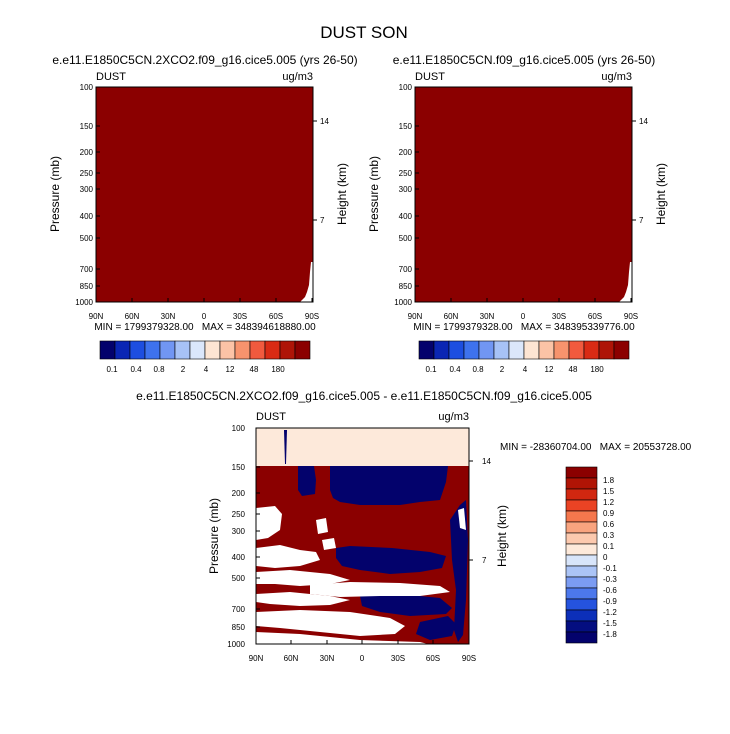  I want to click on x-tick-label: 30S, so click(559, 316).